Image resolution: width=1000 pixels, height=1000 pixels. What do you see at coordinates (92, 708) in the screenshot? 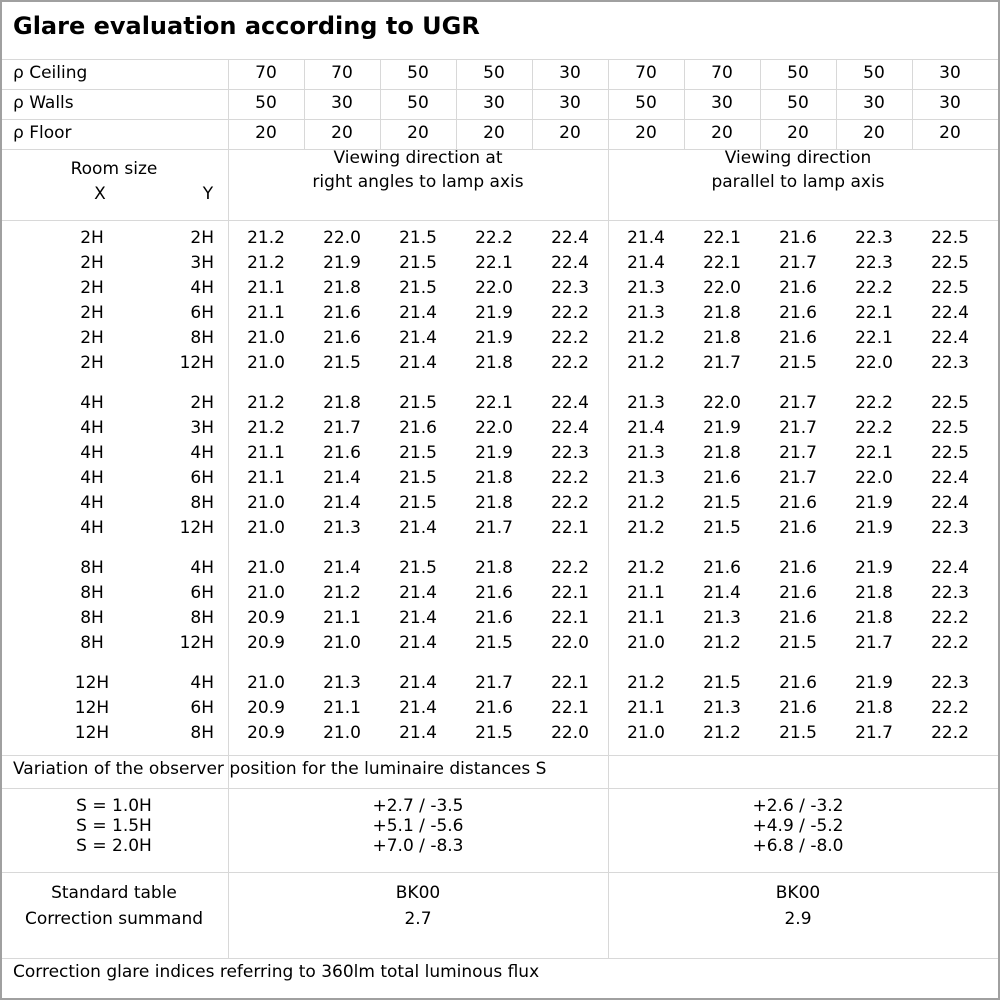
I see `room-x: 12H` at bounding box center [92, 708].